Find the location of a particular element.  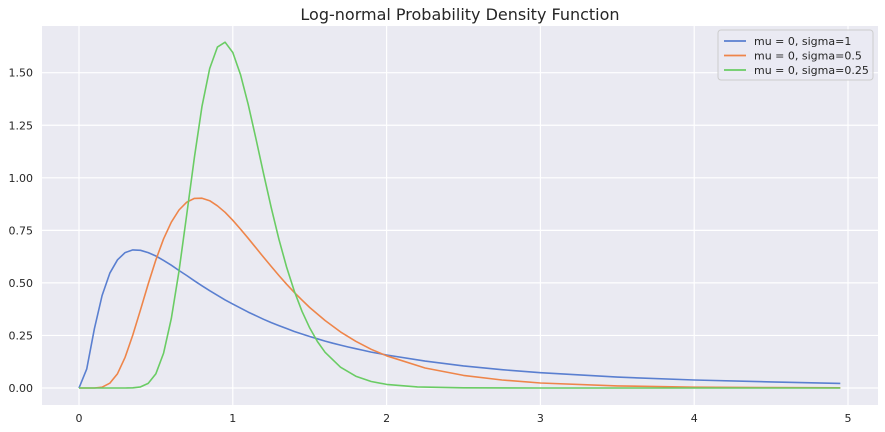

x-tick-label: 0 is located at coordinates (79, 418).